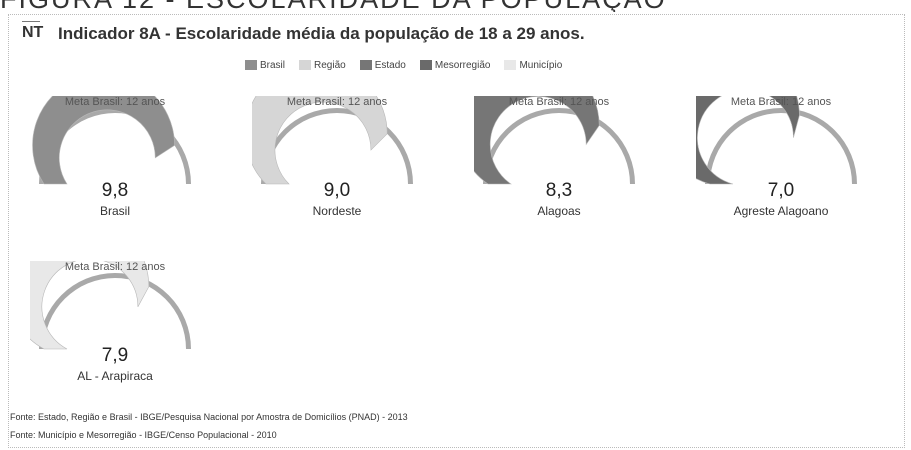 The image size is (911, 450). I want to click on legend-item-regiao: Região, so click(322, 65).